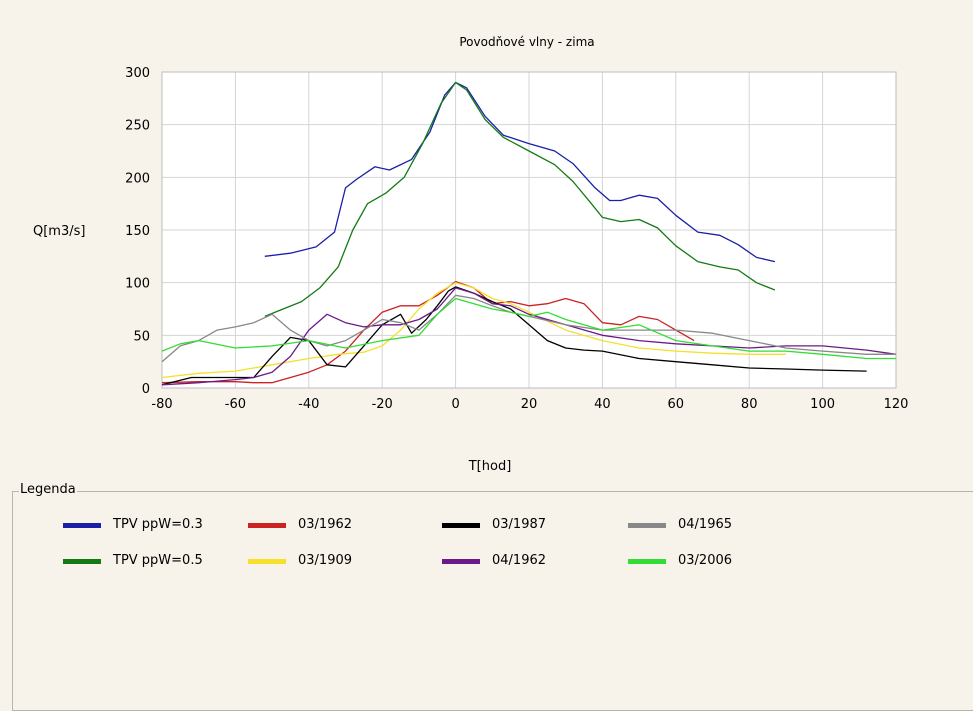 This screenshot has width=973, height=711. I want to click on x-tick-label: -40, so click(308, 404).